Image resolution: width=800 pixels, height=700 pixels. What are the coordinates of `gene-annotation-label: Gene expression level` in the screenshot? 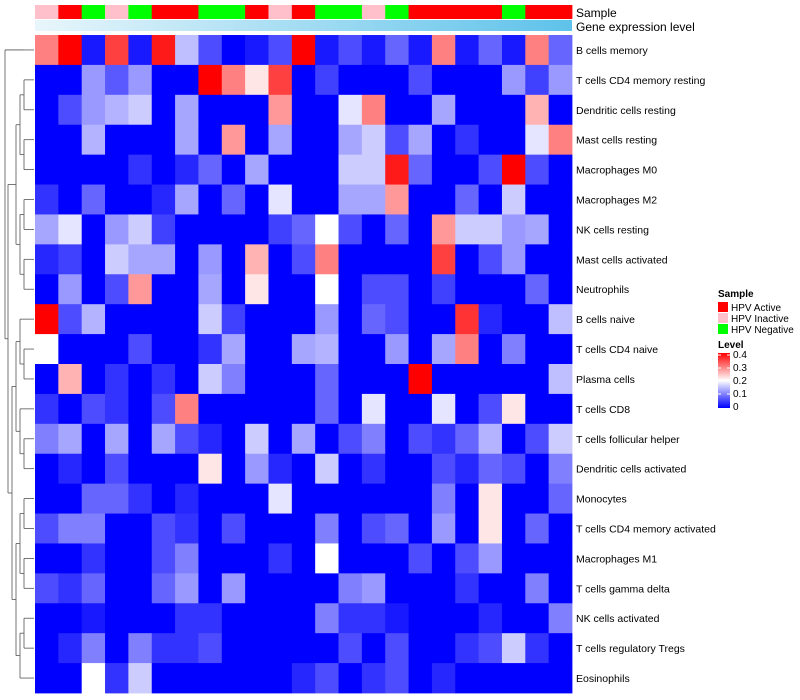 It's located at (635, 27).